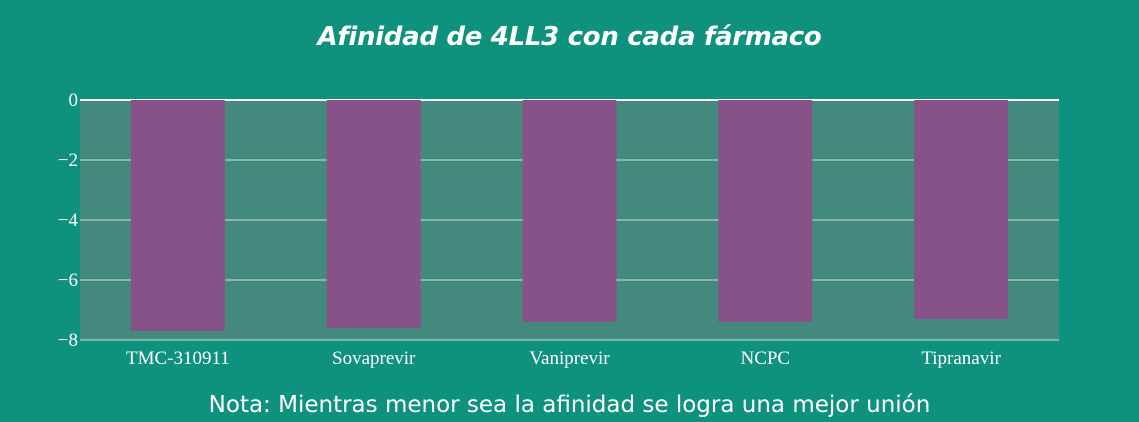 The height and width of the screenshot is (422, 1139). I want to click on x-tick-label: TMC-310911, so click(178, 358).